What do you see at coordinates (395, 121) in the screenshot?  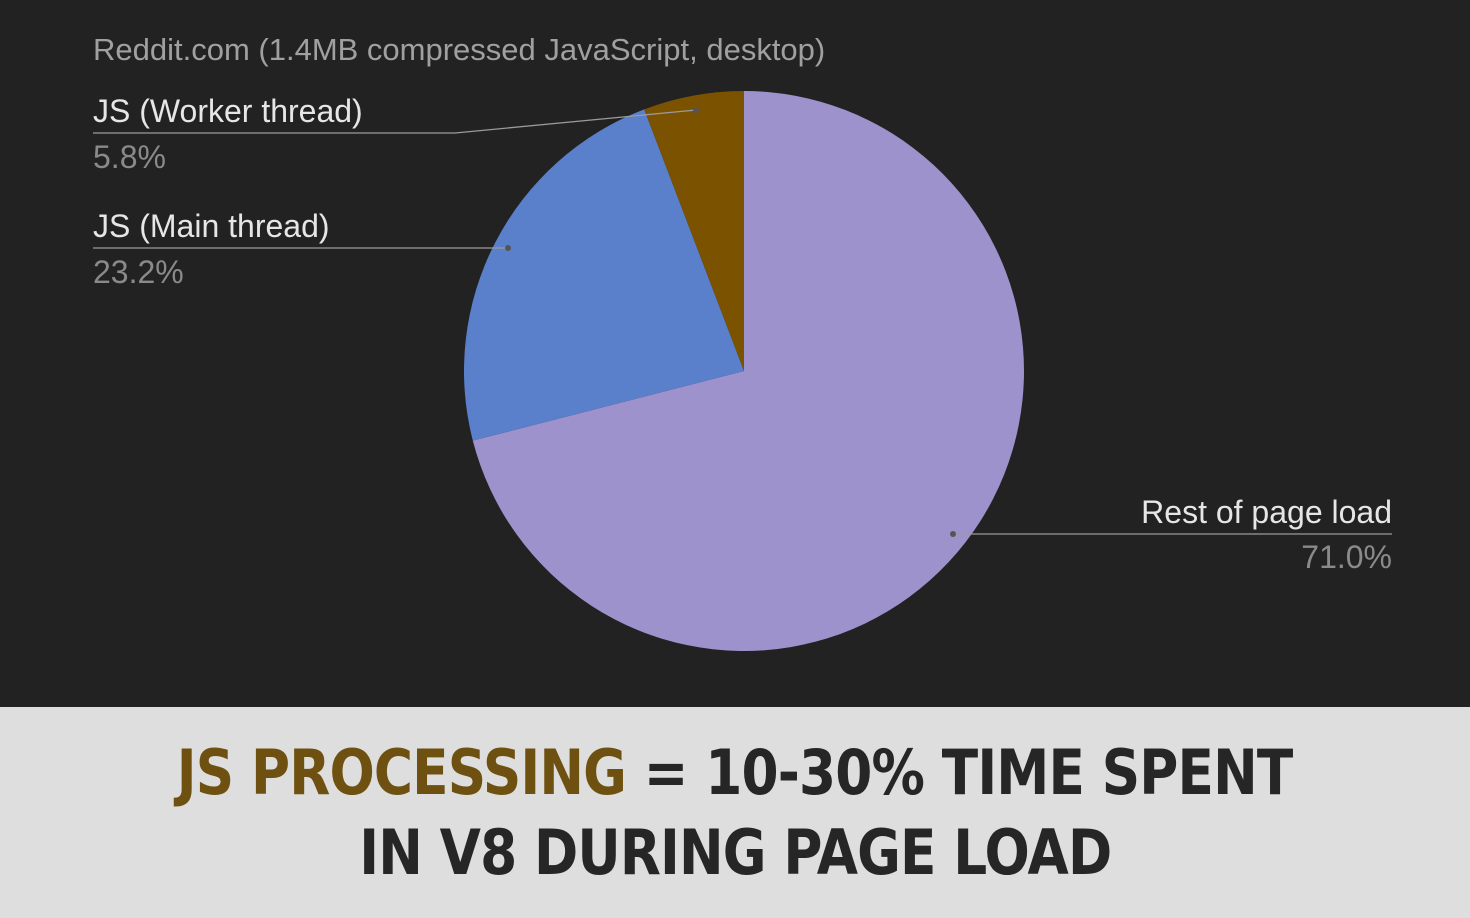 I see `leader-line-worker` at bounding box center [395, 121].